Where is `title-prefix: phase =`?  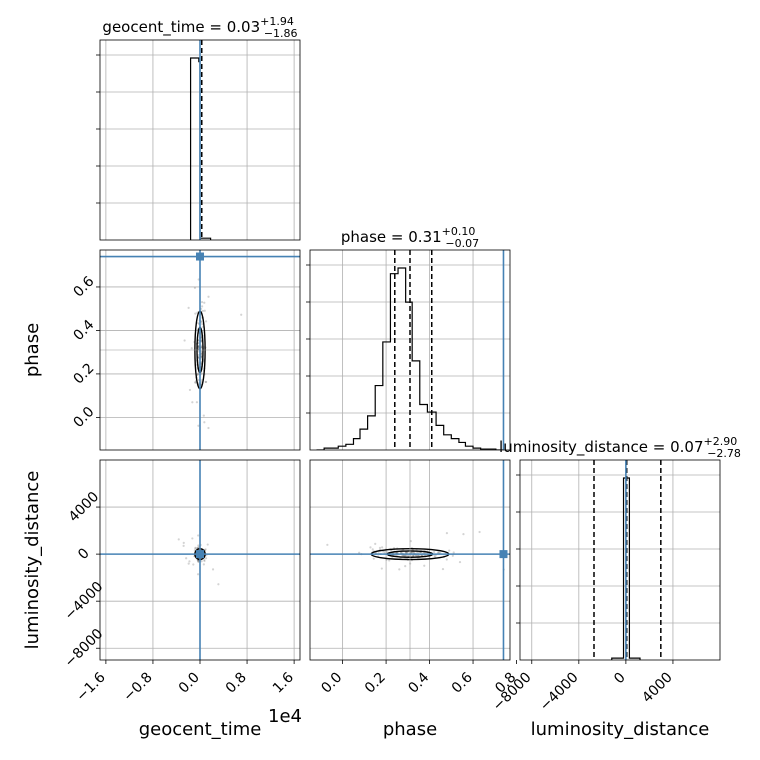 title-prefix: phase = is located at coordinates (374, 237).